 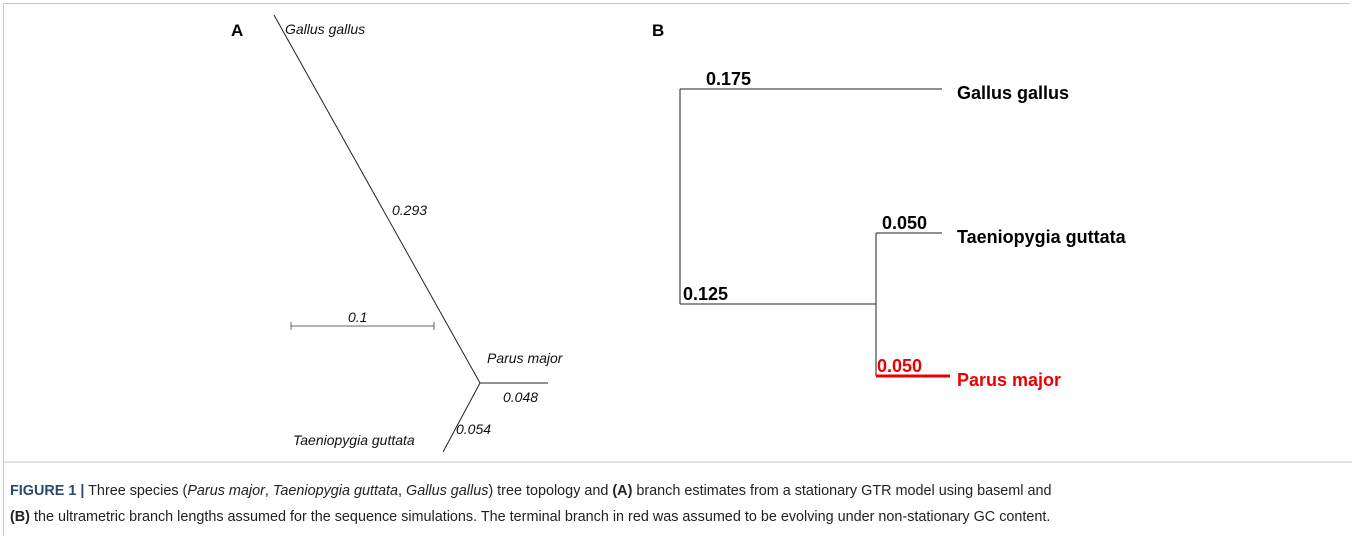 I want to click on caption-text: (B), so click(x=20, y=517).